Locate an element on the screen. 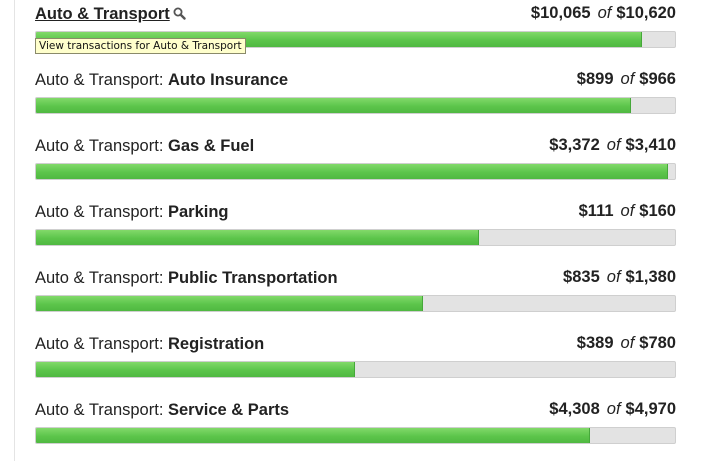  category-title: Auto & Transport: Auto Insurance is located at coordinates (161, 80).